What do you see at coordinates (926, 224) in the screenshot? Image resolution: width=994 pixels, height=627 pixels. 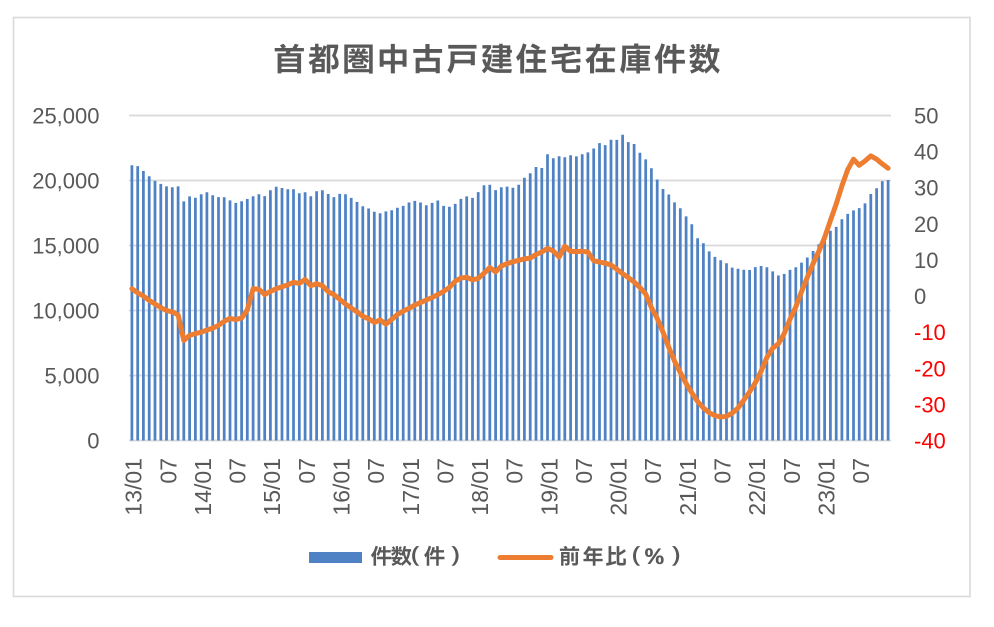 I see `svg-text: 20` at bounding box center [926, 224].